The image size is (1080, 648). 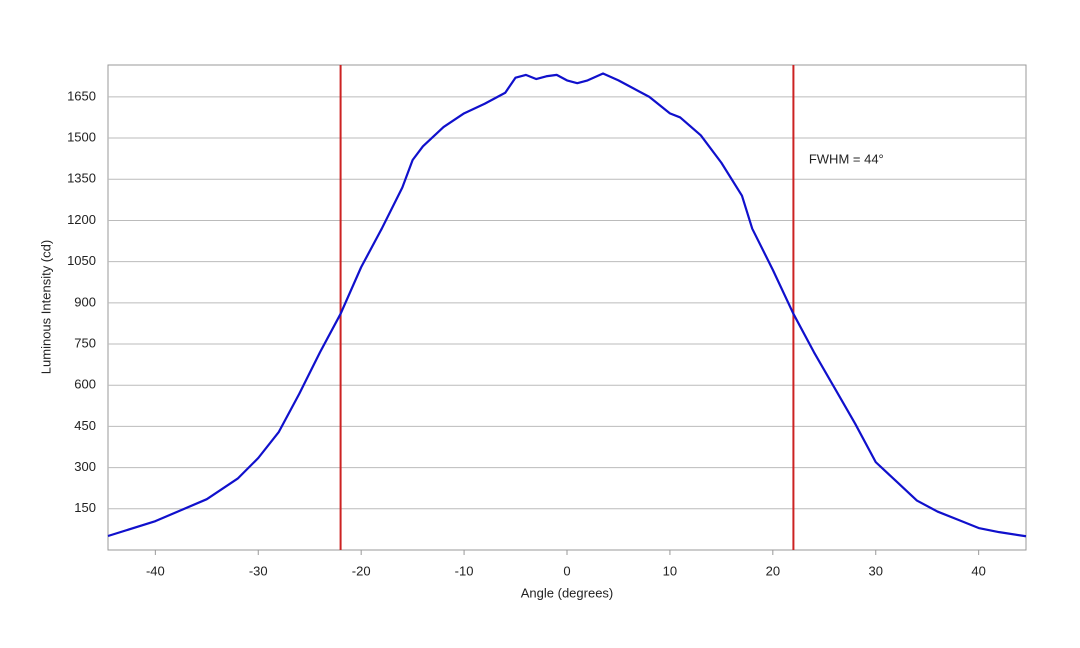 I want to click on x-tick-label: 0, so click(x=566, y=570).